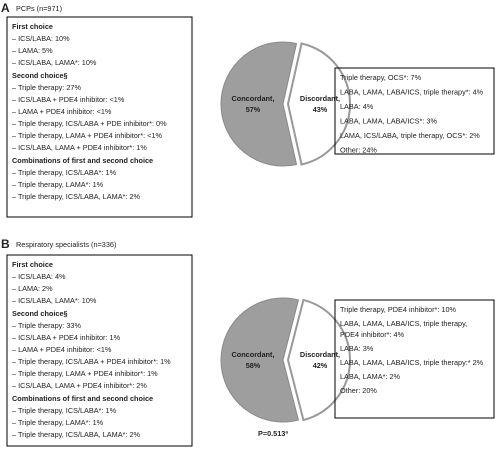  Describe the element at coordinates (32, 288) in the screenshot. I see `list-item: – LAMA: 2%` at that location.